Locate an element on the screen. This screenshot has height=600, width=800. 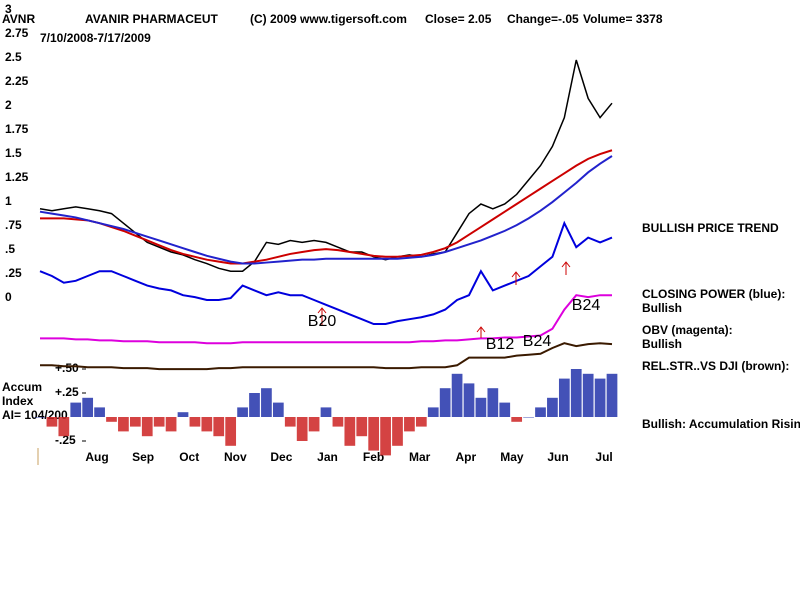
y-tick-label: 1.5 is located at coordinates (13, 153).